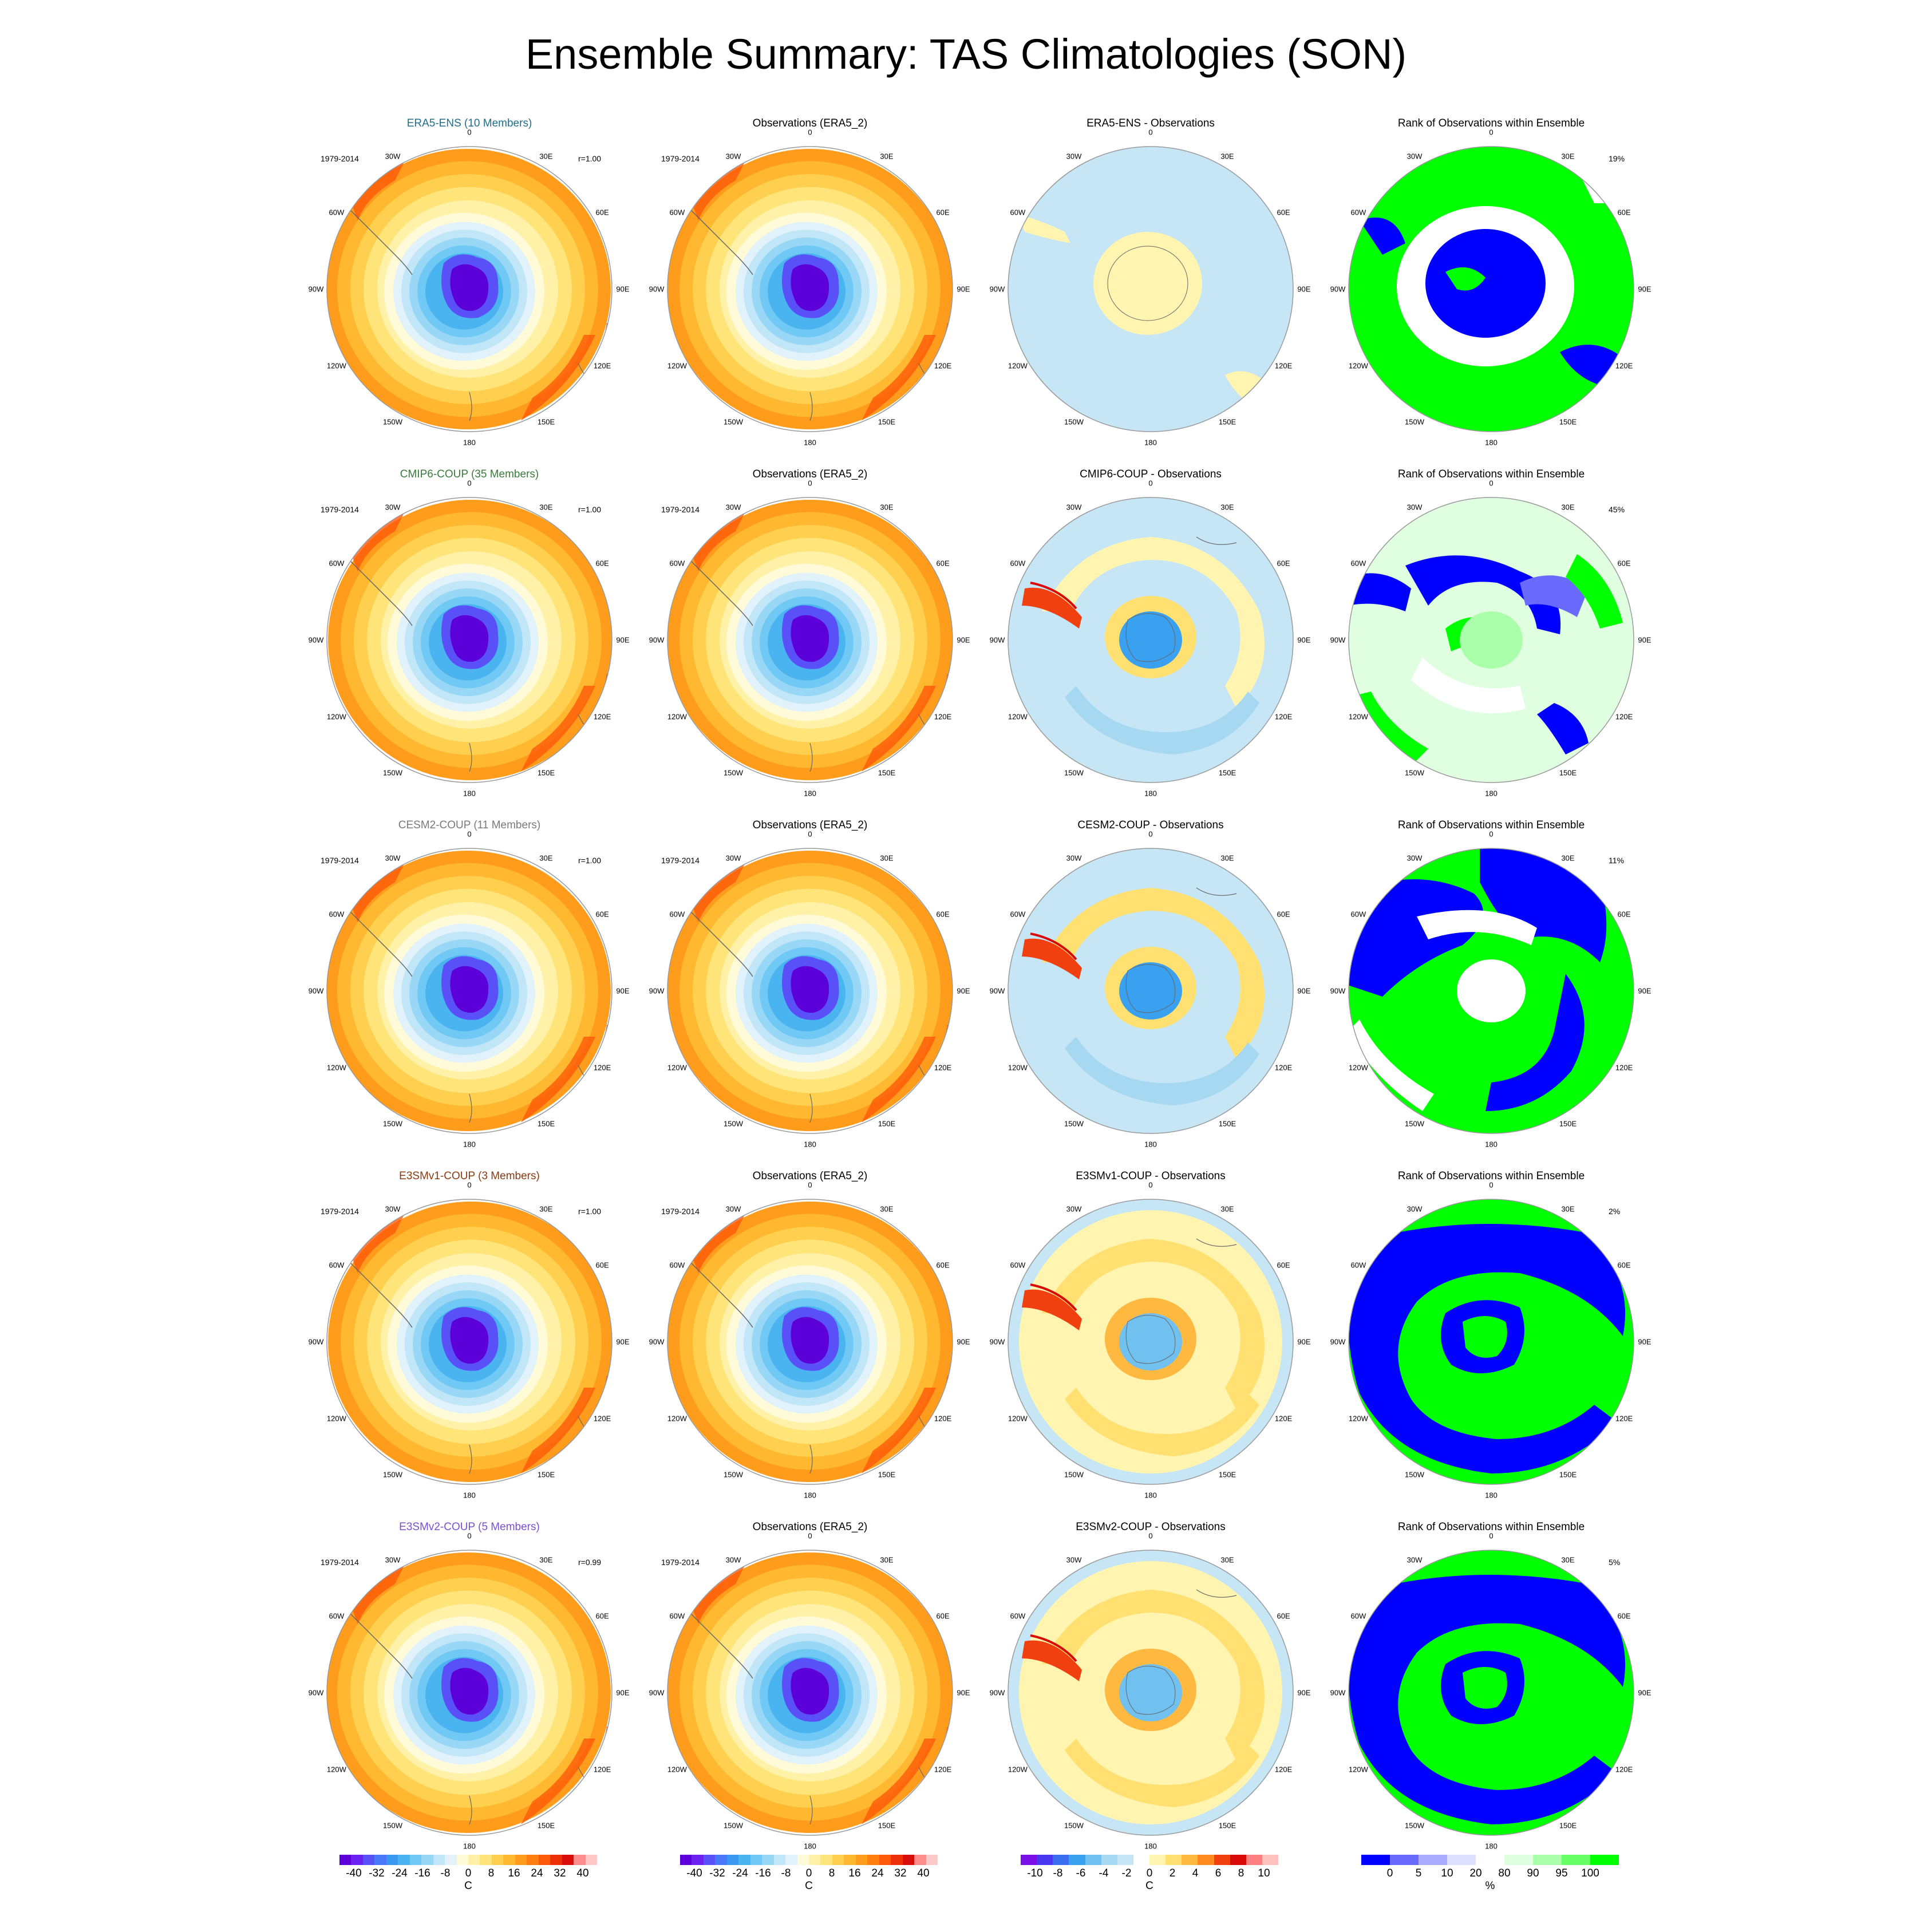  Describe the element at coordinates (1264, 1873) in the screenshot. I see `colorbar-tick: 10` at that location.